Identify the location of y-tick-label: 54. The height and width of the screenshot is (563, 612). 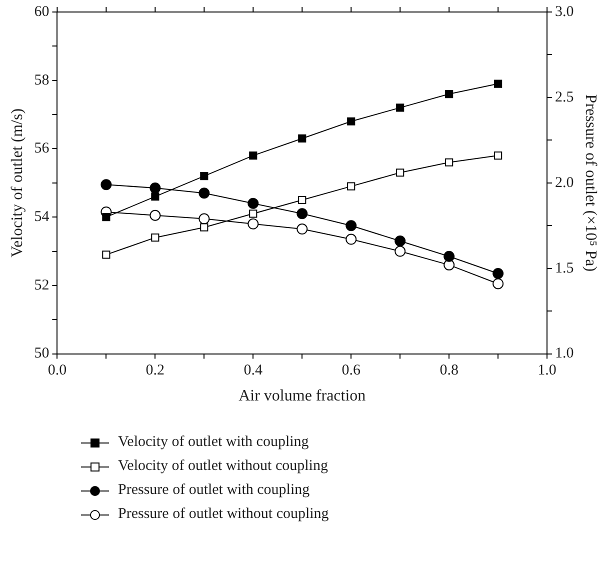
(42, 217).